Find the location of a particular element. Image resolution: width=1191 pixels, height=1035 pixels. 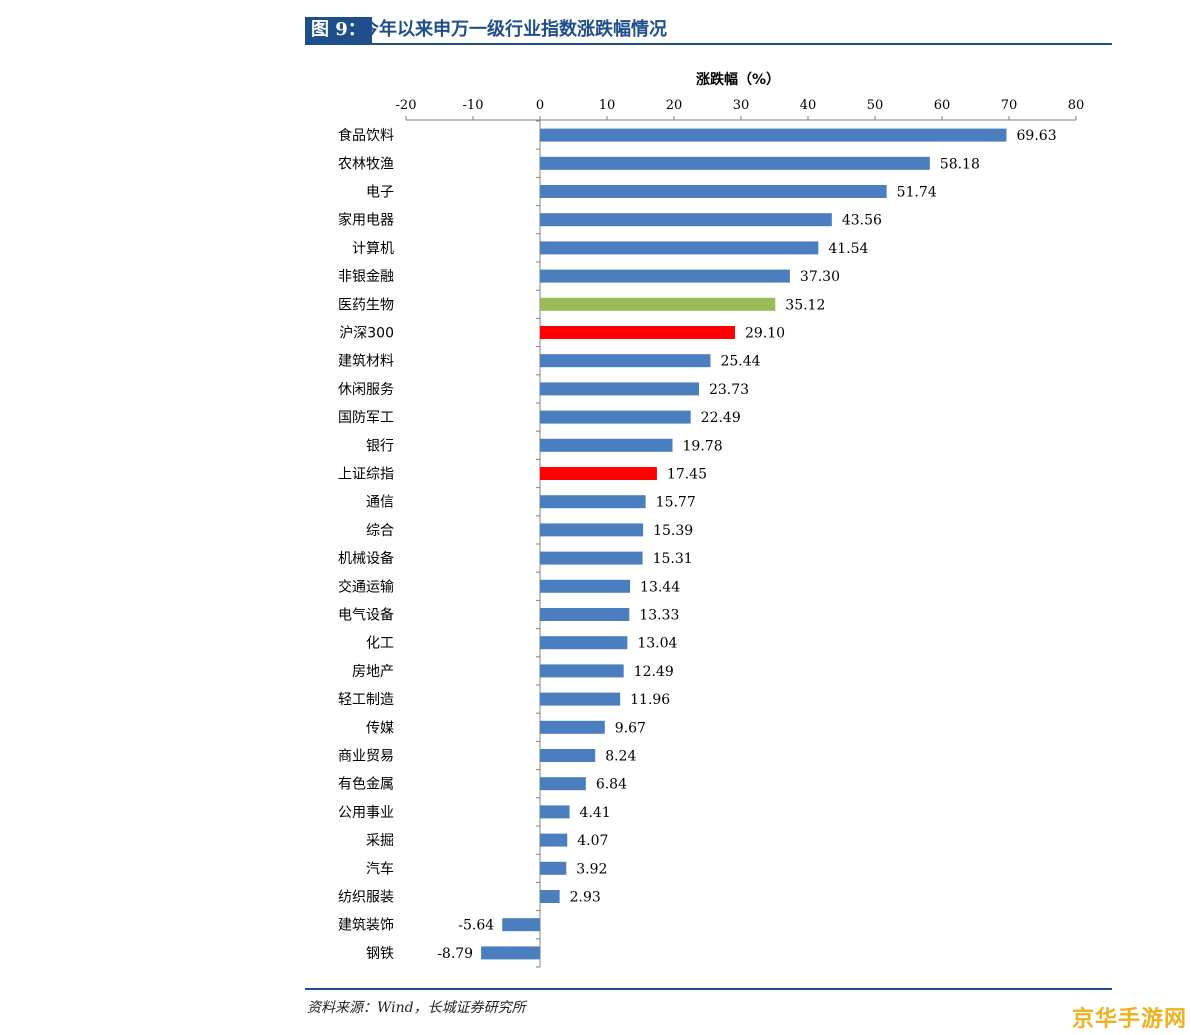

category-label: 建筑材料 is located at coordinates (366, 362).